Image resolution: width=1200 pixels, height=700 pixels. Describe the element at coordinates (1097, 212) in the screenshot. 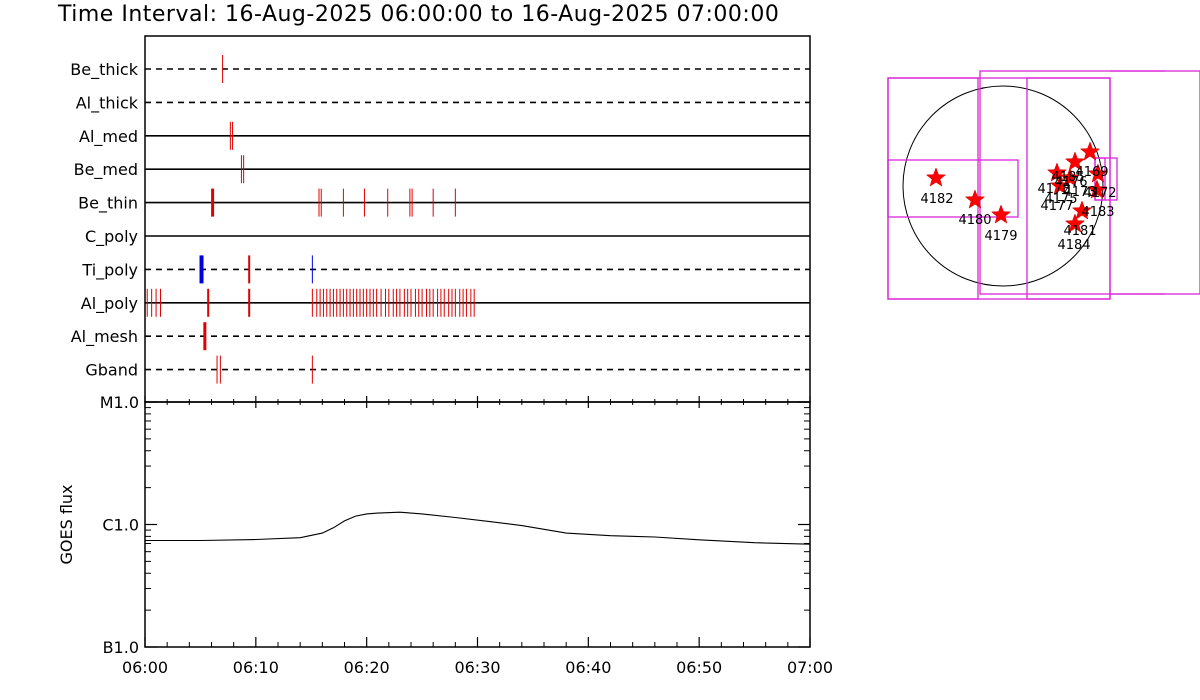

I see `ar-number-label: 4183` at that location.